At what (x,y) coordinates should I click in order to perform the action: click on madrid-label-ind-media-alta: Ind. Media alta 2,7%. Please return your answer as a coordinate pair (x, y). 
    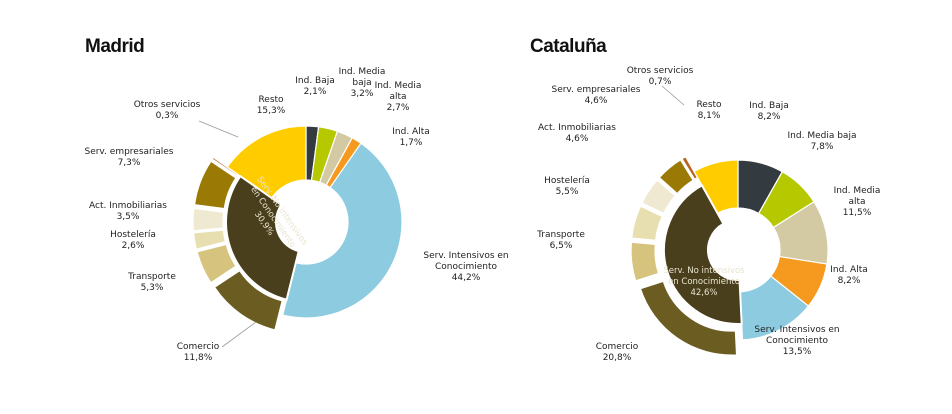
    Looking at the image, I should click on (398, 97).